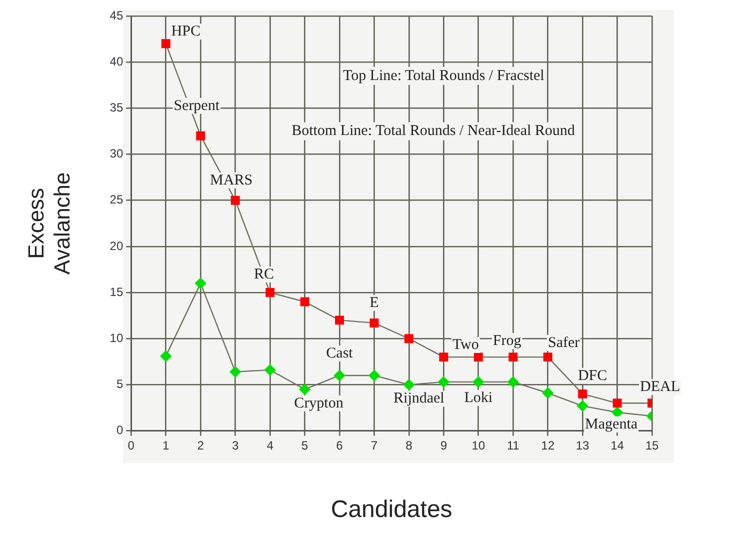 The width and height of the screenshot is (746, 539). What do you see at coordinates (117, 291) in the screenshot?
I see `y-tick-label: 15` at bounding box center [117, 291].